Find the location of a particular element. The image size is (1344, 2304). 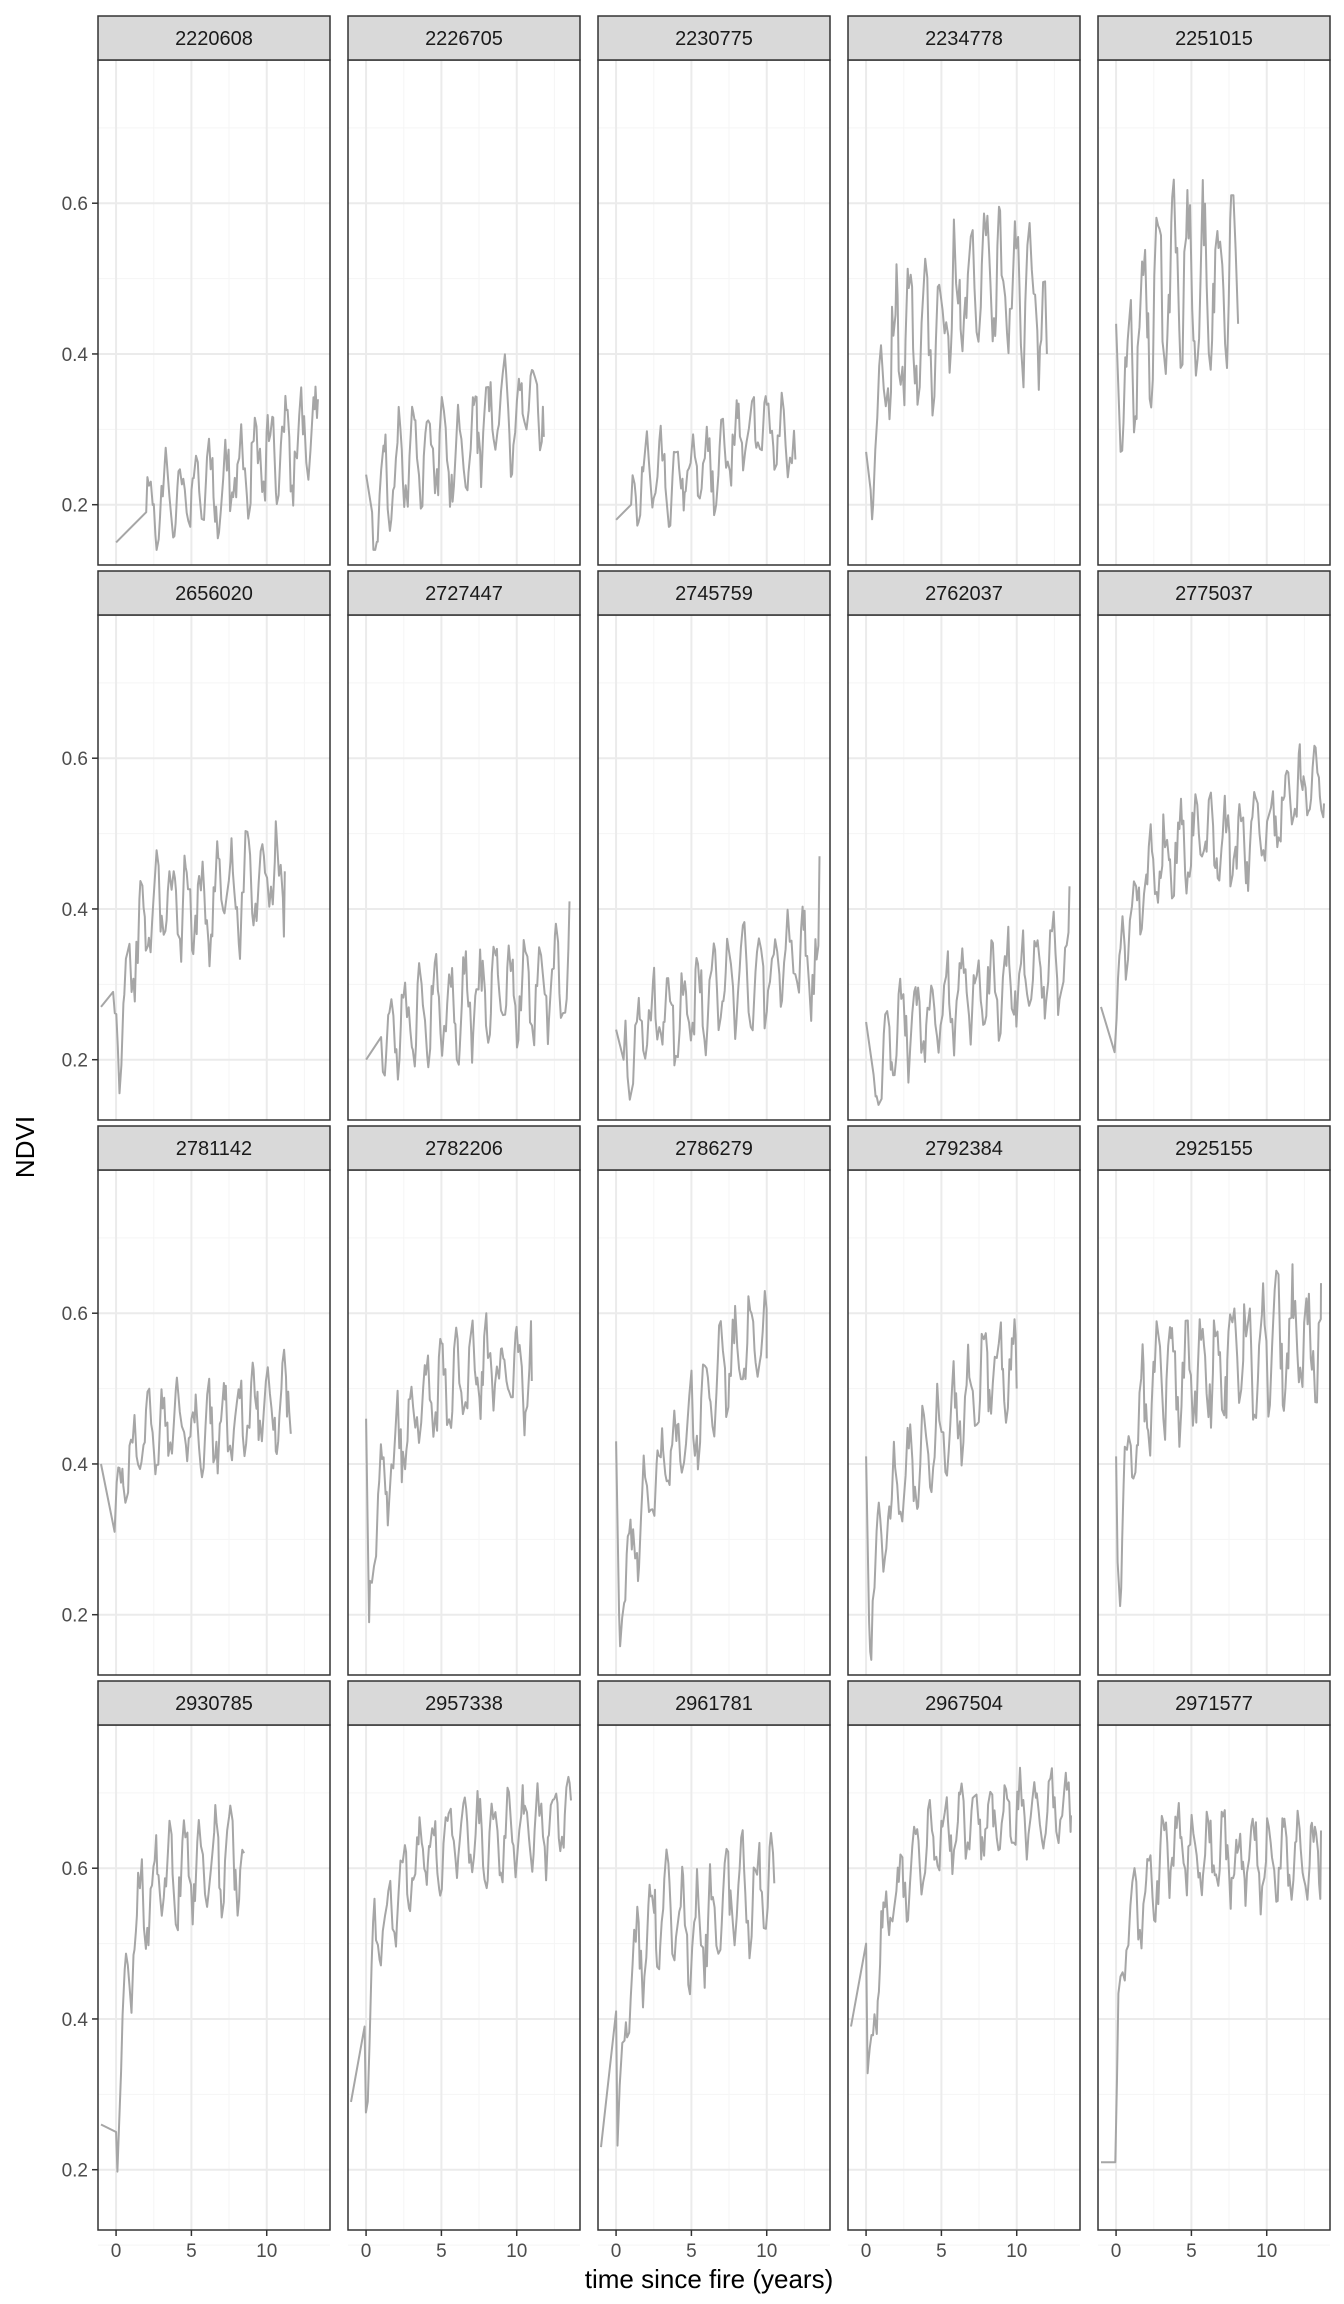

facet-strip-label: 2220608 is located at coordinates (214, 39).